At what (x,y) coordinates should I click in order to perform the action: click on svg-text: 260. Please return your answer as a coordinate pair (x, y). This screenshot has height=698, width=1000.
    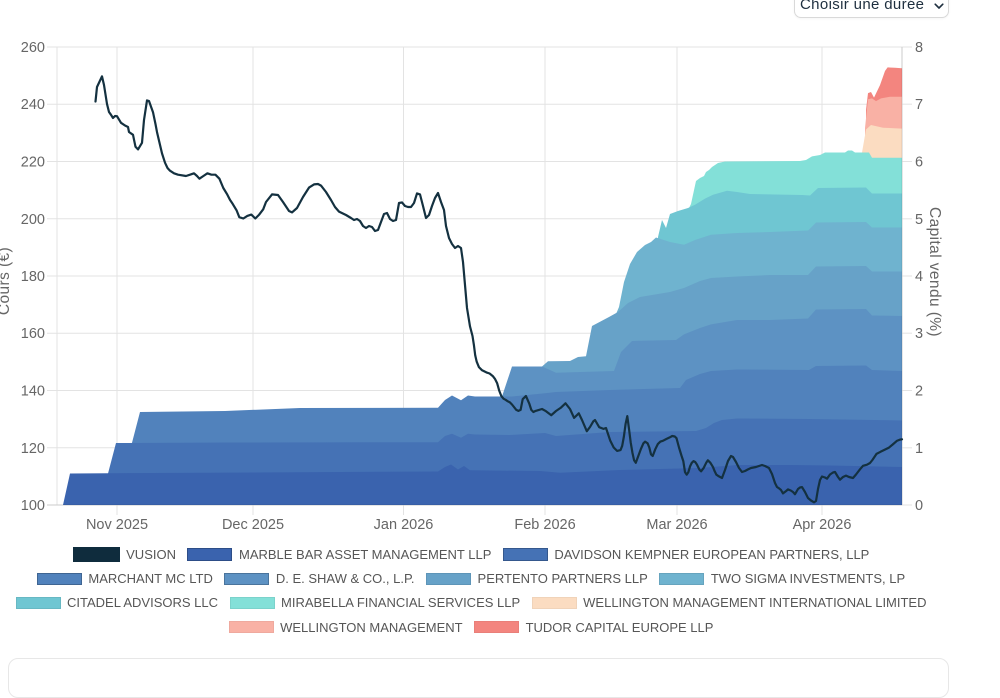
    Looking at the image, I should click on (33, 48).